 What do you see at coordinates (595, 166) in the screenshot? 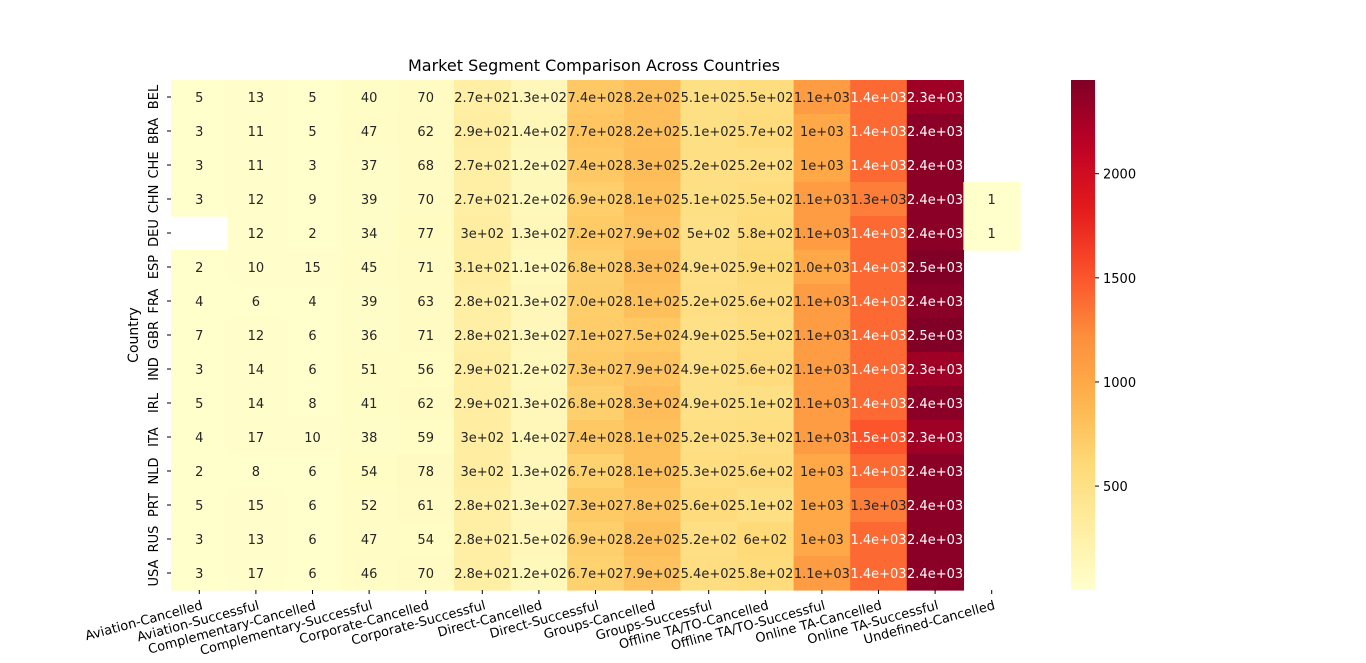
I see `cell-annotation: 7.4e+02` at bounding box center [595, 166].